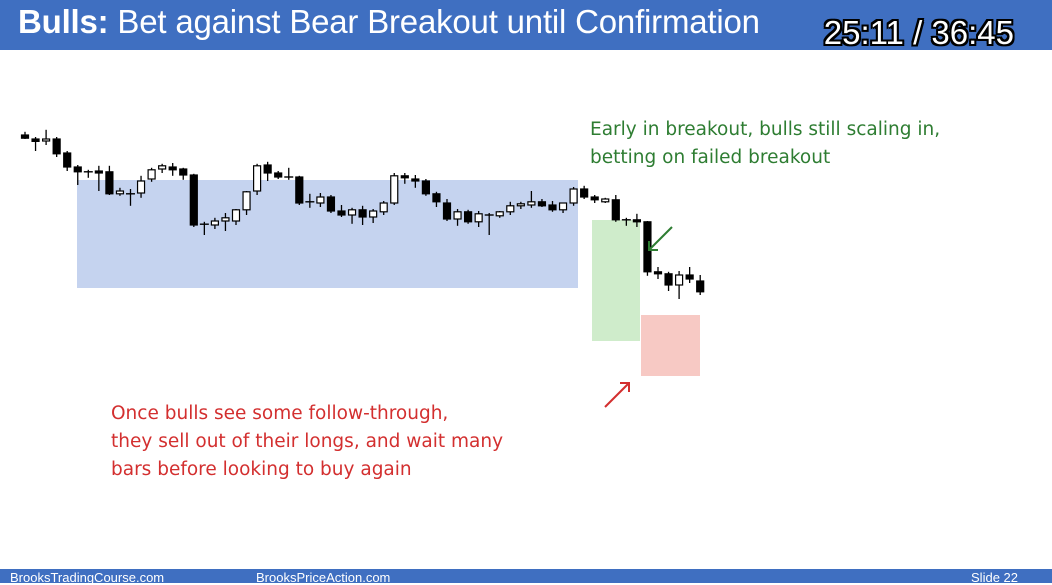 The height and width of the screenshot is (585, 1052). Describe the element at coordinates (280, 413) in the screenshot. I see `annotation-red-line: Once bulls see some follow-through,` at that location.